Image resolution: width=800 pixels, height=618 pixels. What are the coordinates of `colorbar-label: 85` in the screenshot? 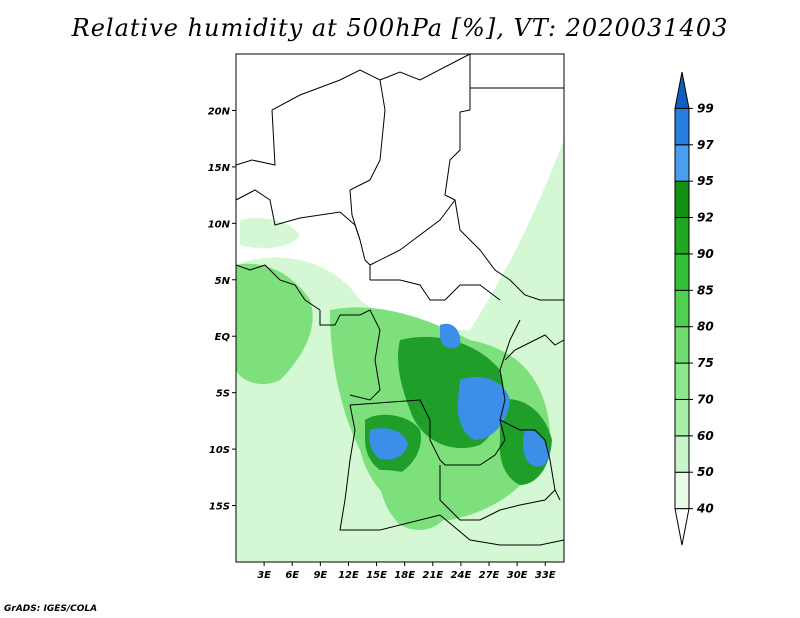 It's located at (705, 290).